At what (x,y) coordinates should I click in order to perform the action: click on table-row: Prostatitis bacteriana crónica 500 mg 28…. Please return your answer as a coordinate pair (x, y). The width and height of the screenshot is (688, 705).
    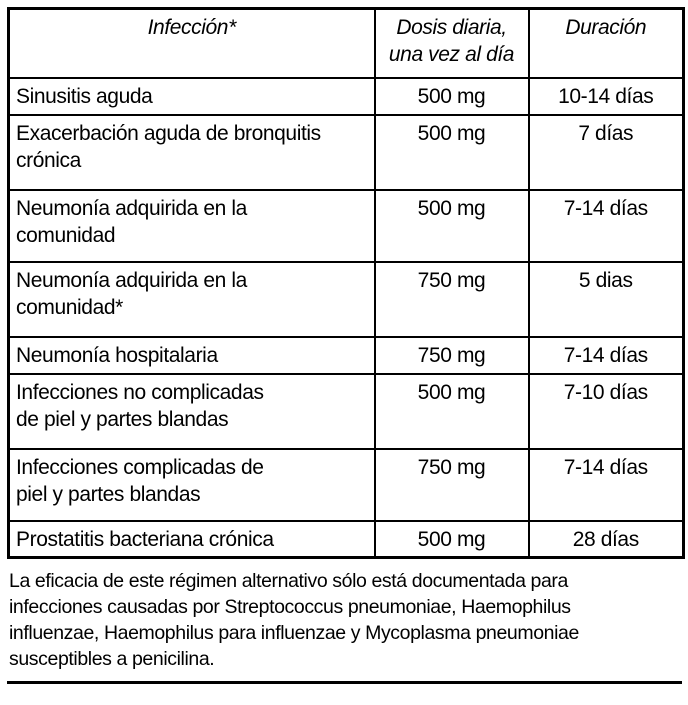
    Looking at the image, I should click on (346, 539).